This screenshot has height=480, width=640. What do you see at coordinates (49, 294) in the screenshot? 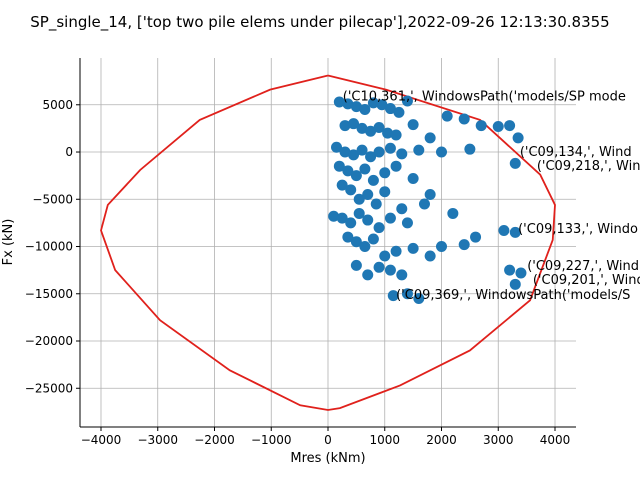
I see `y-tick-label: −15000` at bounding box center [49, 294].